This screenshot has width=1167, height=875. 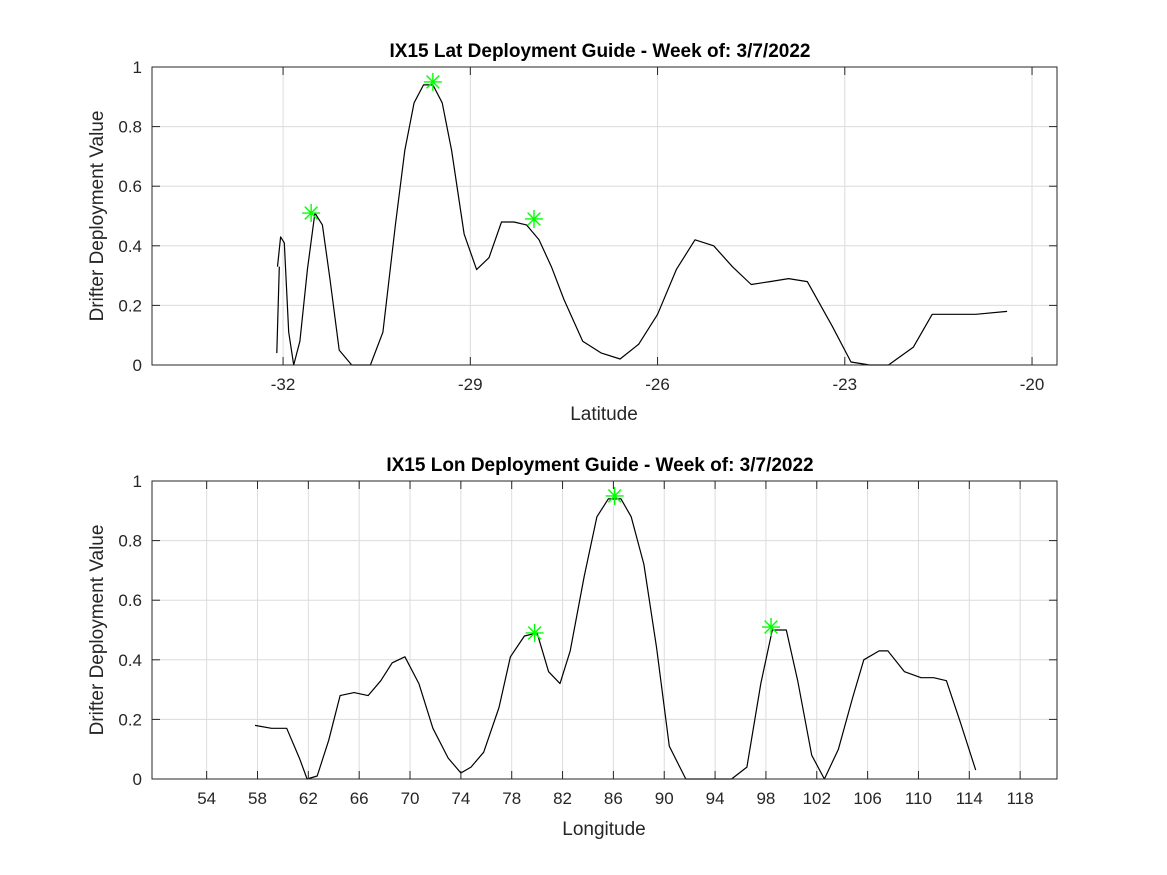 I want to click on lat-y-tick-label: 0, so click(x=137, y=365).